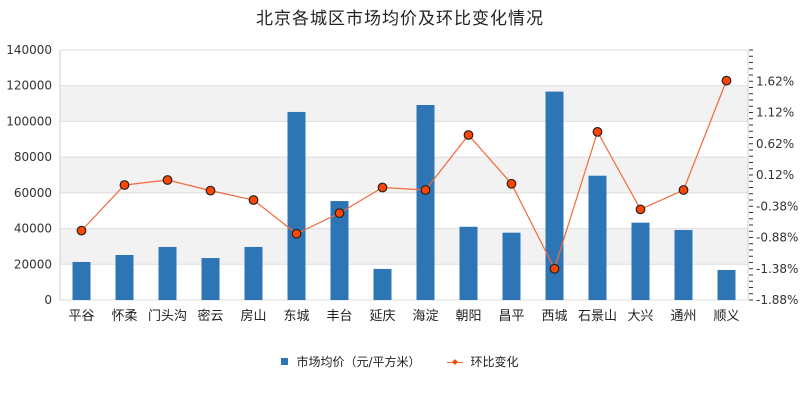 The image size is (800, 400). I want to click on left-axis-tick-label: 60000, so click(33, 193).